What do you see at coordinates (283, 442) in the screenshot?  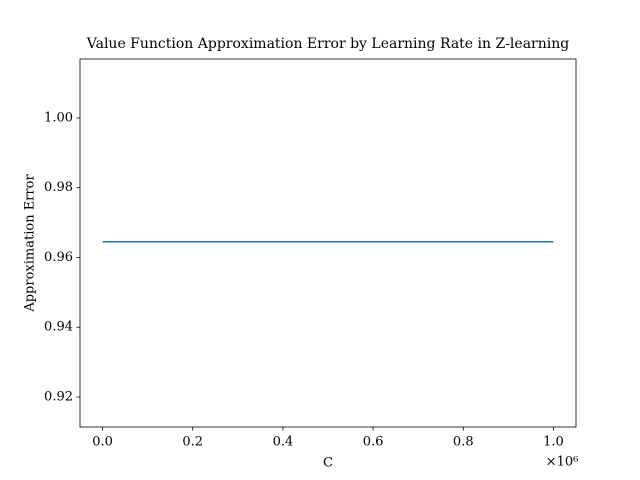 I see `x-tick-label: 0.4` at bounding box center [283, 442].